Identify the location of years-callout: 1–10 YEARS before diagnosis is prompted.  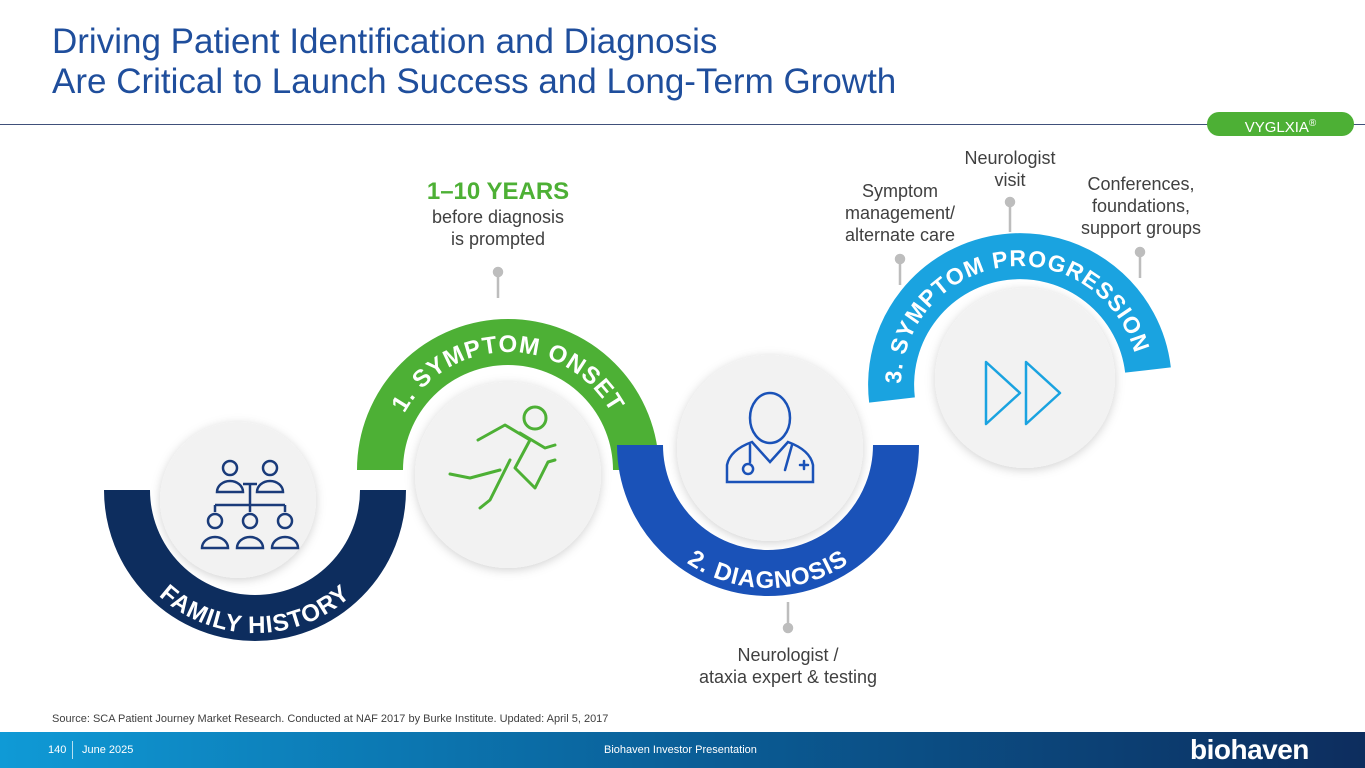
(498, 214).